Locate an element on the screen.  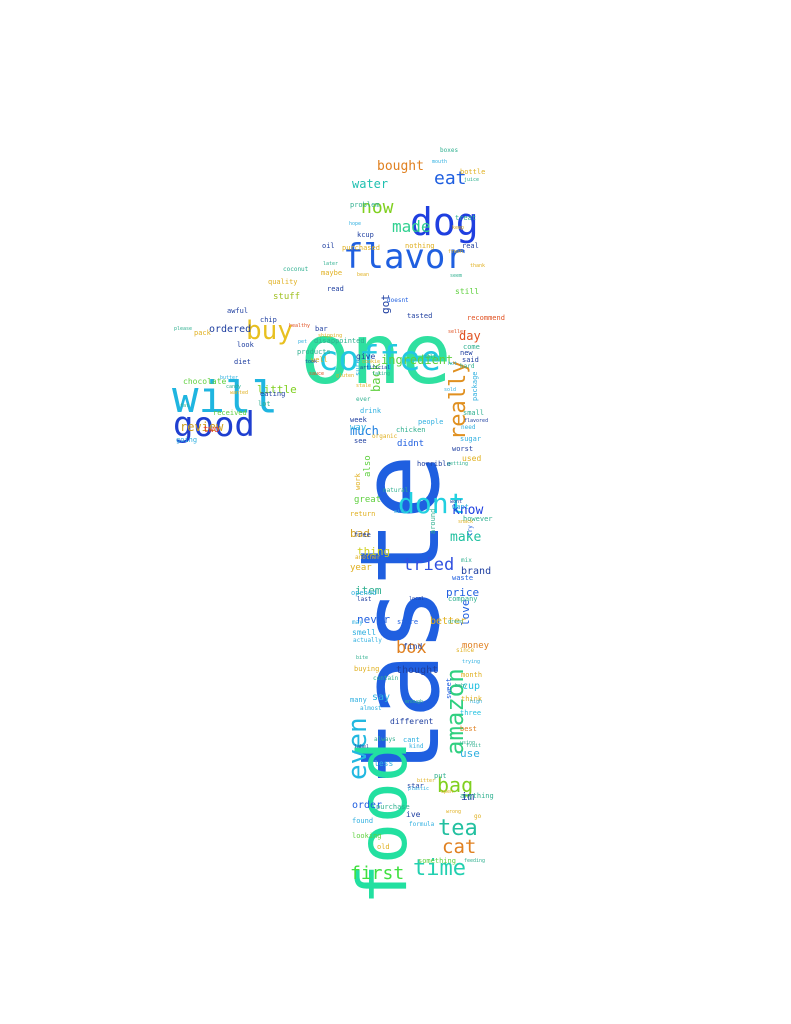
cloud-word: tasted is located at coordinates (420, 316).